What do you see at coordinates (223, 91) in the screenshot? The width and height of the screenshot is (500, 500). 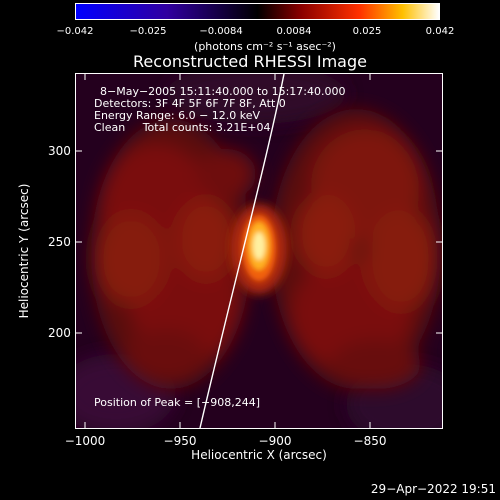 I see `time-range-label: 8−May−2005 15:11:40.000 to 15:17:40.000` at bounding box center [223, 91].